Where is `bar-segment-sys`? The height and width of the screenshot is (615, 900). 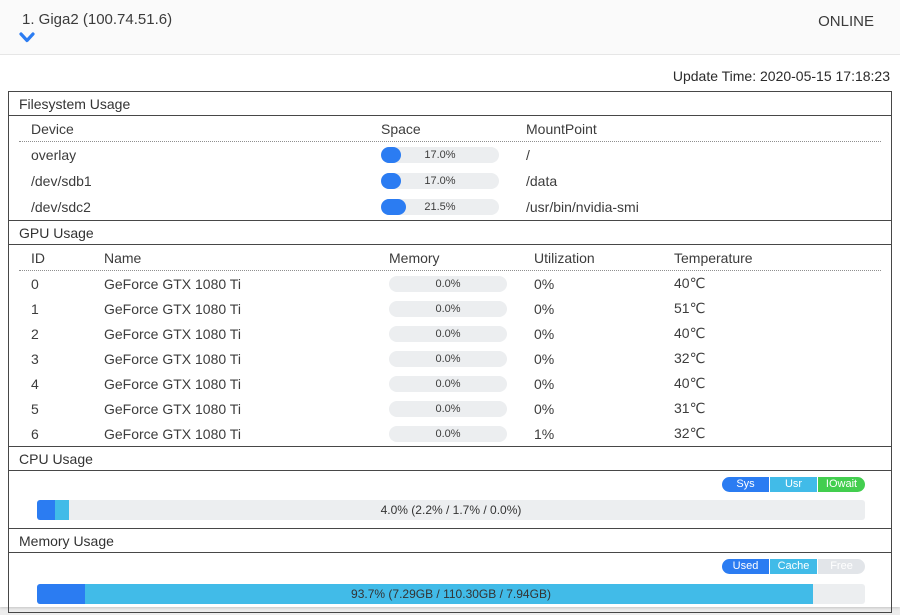
bar-segment-sys is located at coordinates (46, 510).